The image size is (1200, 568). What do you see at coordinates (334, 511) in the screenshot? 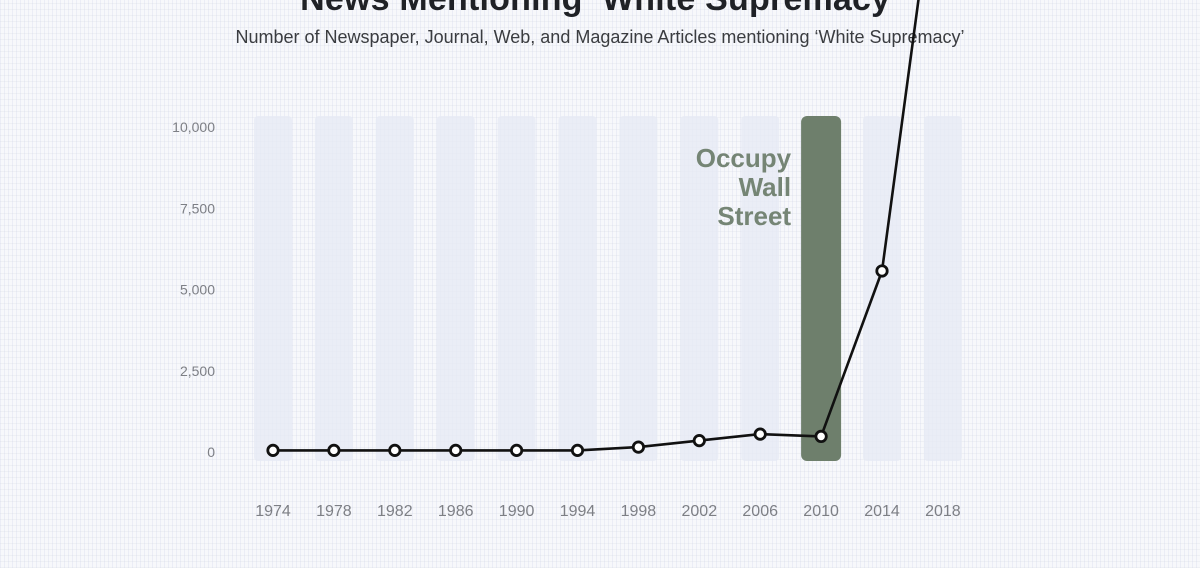
I see `x-tick-label: 1978` at bounding box center [334, 511].